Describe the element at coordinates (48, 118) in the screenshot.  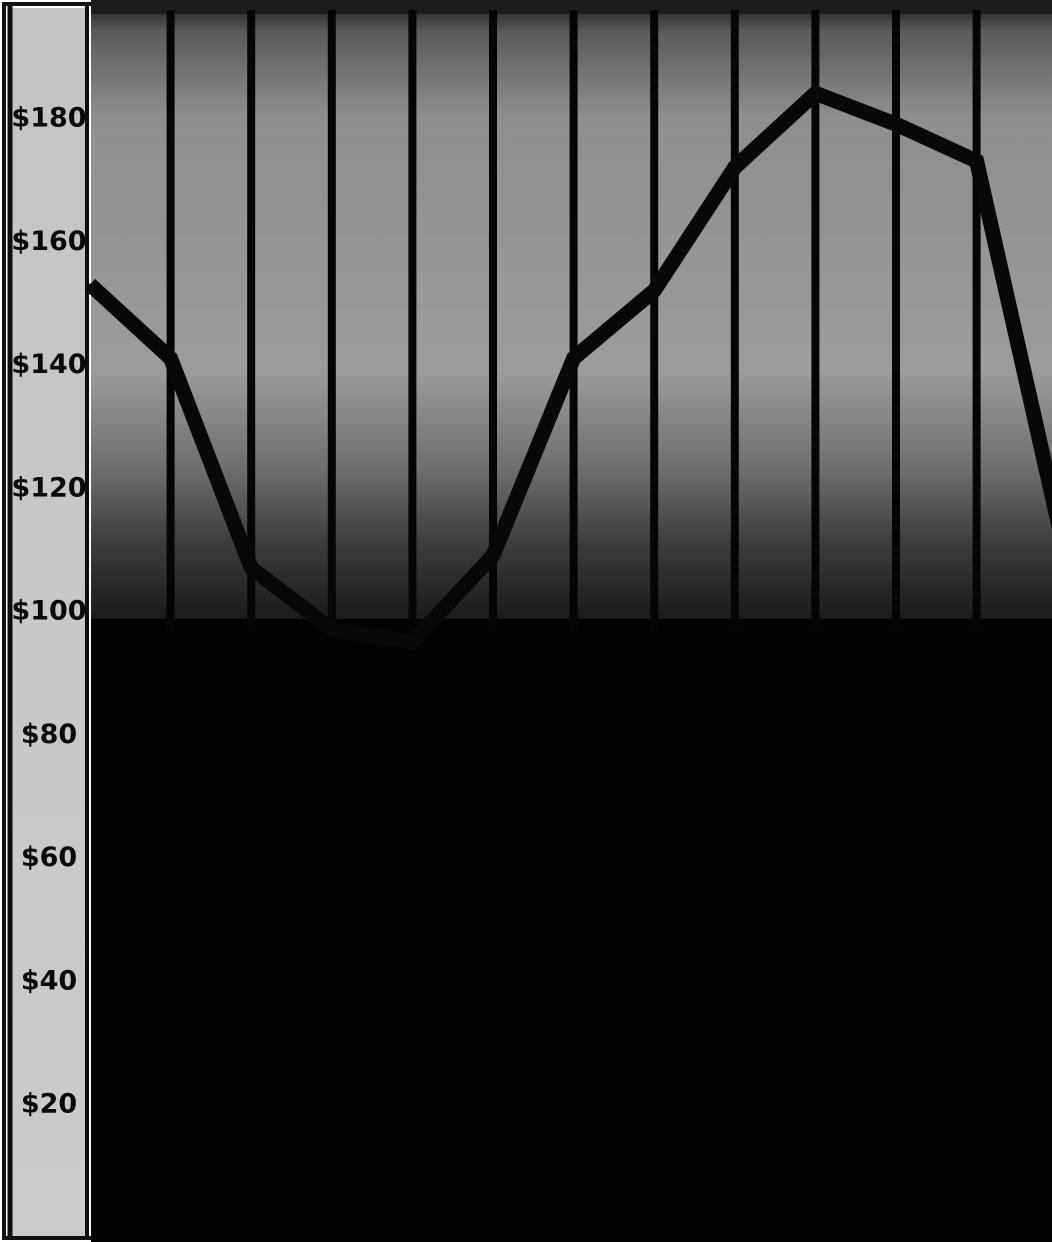
I see `y-tick-label: $180` at that location.